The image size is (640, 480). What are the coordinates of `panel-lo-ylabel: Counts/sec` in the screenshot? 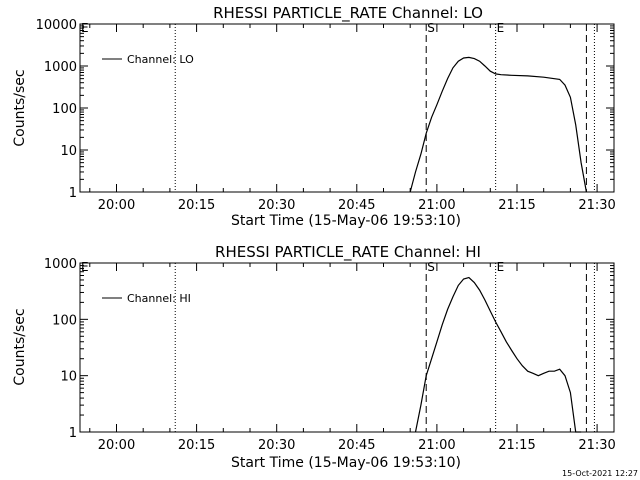 It's located at (20, 107).